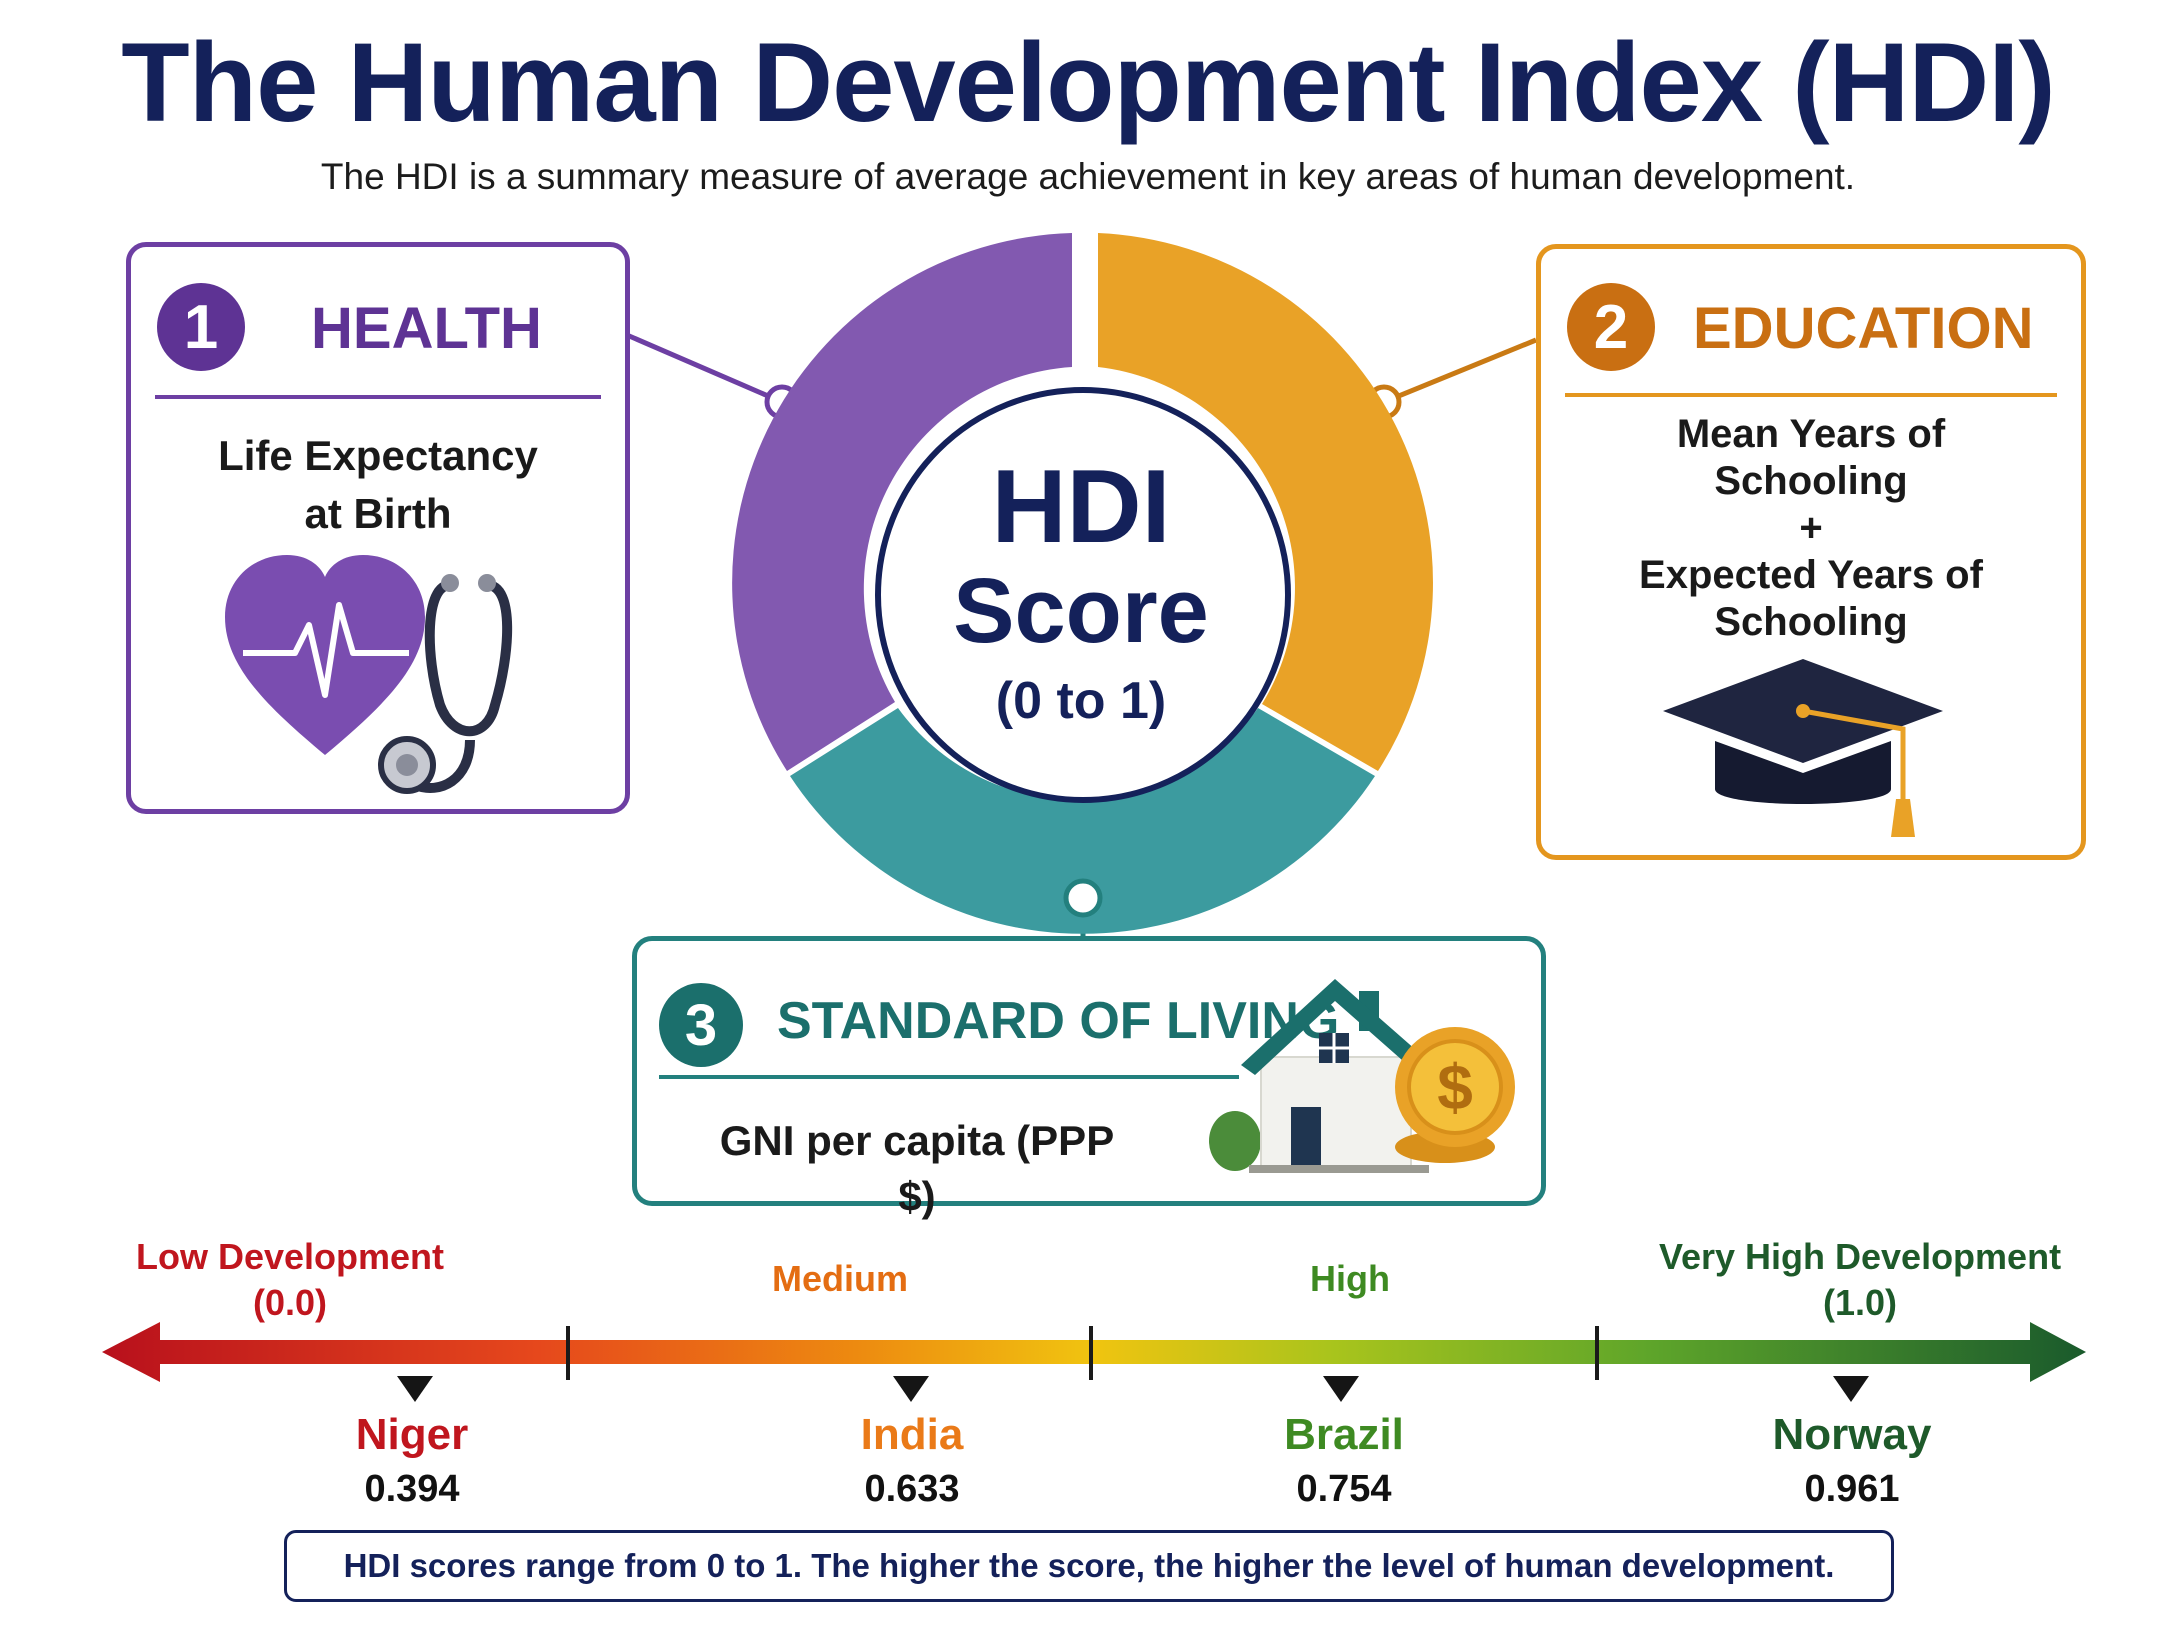  Describe the element at coordinates (1344, 1434) in the screenshot. I see `country-name: Brazil` at that location.